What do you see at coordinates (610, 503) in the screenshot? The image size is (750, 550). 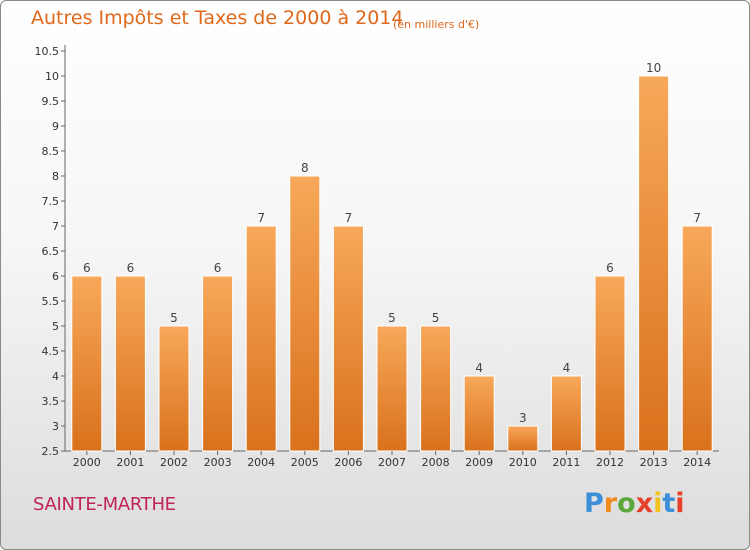 I see `logo-letter: r` at bounding box center [610, 503].